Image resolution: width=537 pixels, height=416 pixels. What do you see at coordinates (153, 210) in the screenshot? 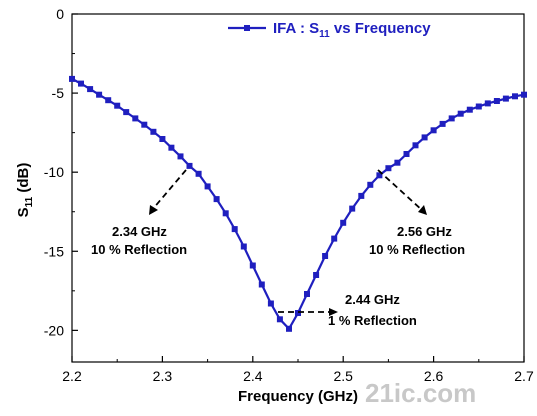
I see `arrowhead-2-34ghz` at bounding box center [153, 210].